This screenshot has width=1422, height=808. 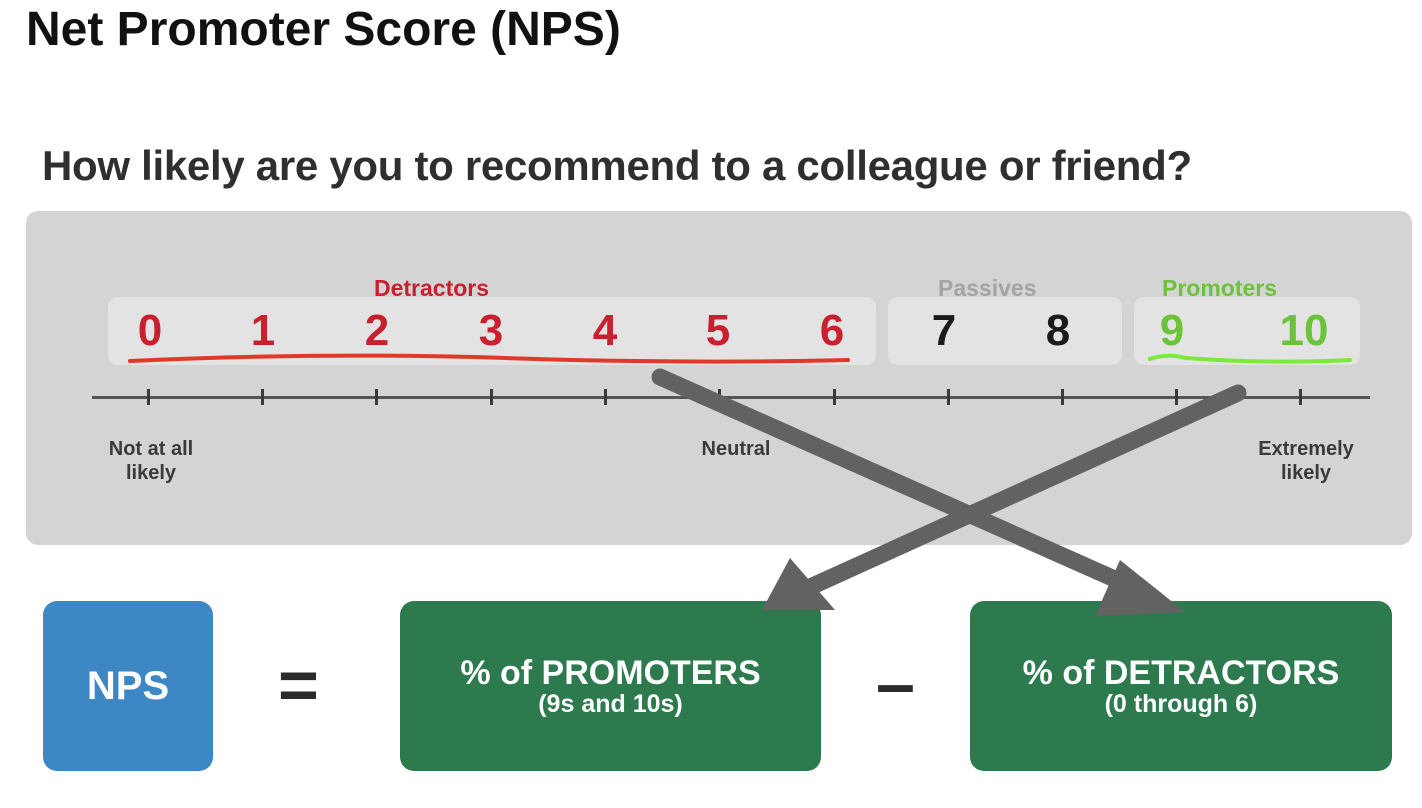 What do you see at coordinates (1181, 704) in the screenshot?
I see `detractors-range-label: (0 through 6)` at bounding box center [1181, 704].